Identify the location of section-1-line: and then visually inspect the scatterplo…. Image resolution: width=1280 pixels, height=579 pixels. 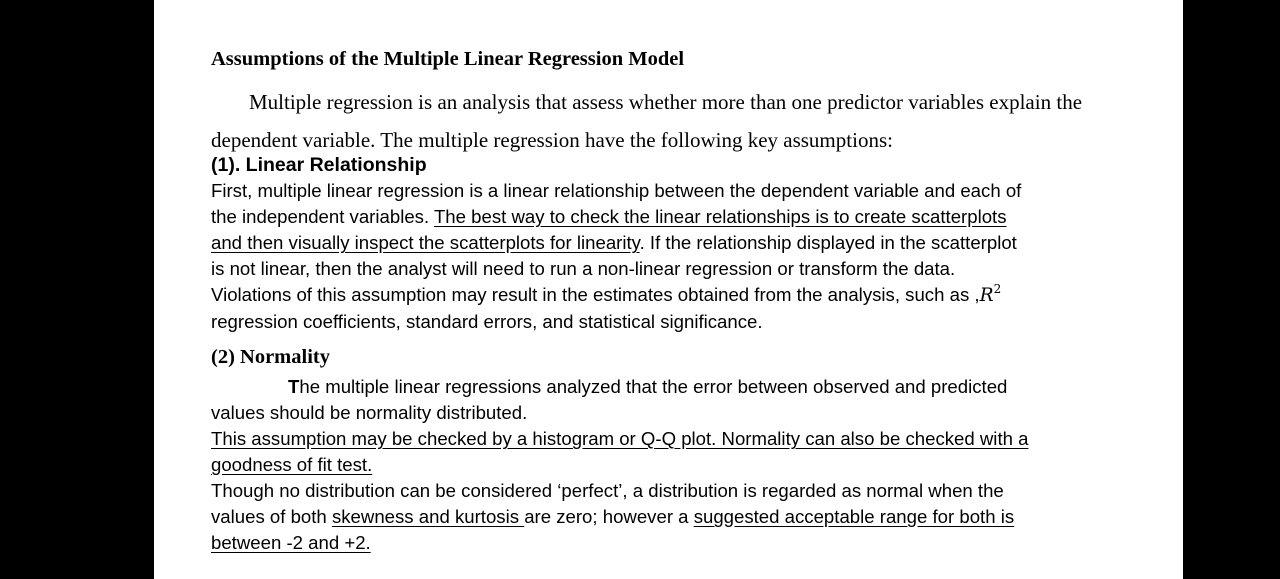
(661, 243).